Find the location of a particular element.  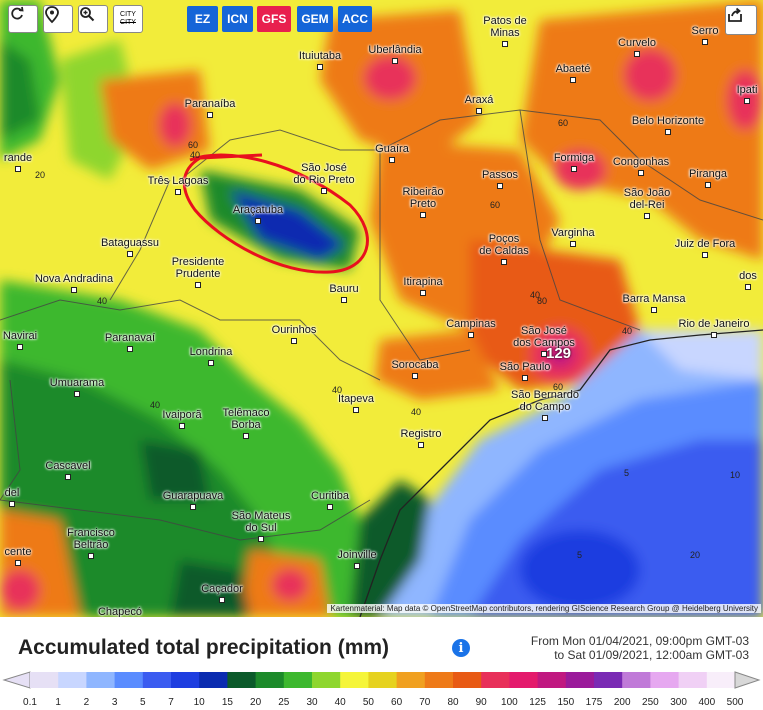

city-label: Piranga is located at coordinates (708, 174).